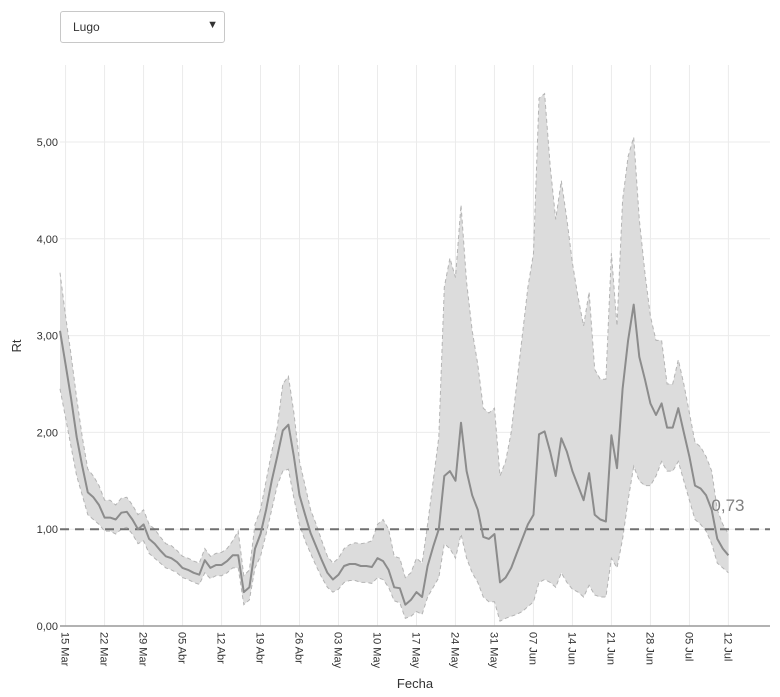 The width and height of the screenshot is (780, 697). Describe the element at coordinates (182, 648) in the screenshot. I see `x-tick-label: 05 Abr` at that location.